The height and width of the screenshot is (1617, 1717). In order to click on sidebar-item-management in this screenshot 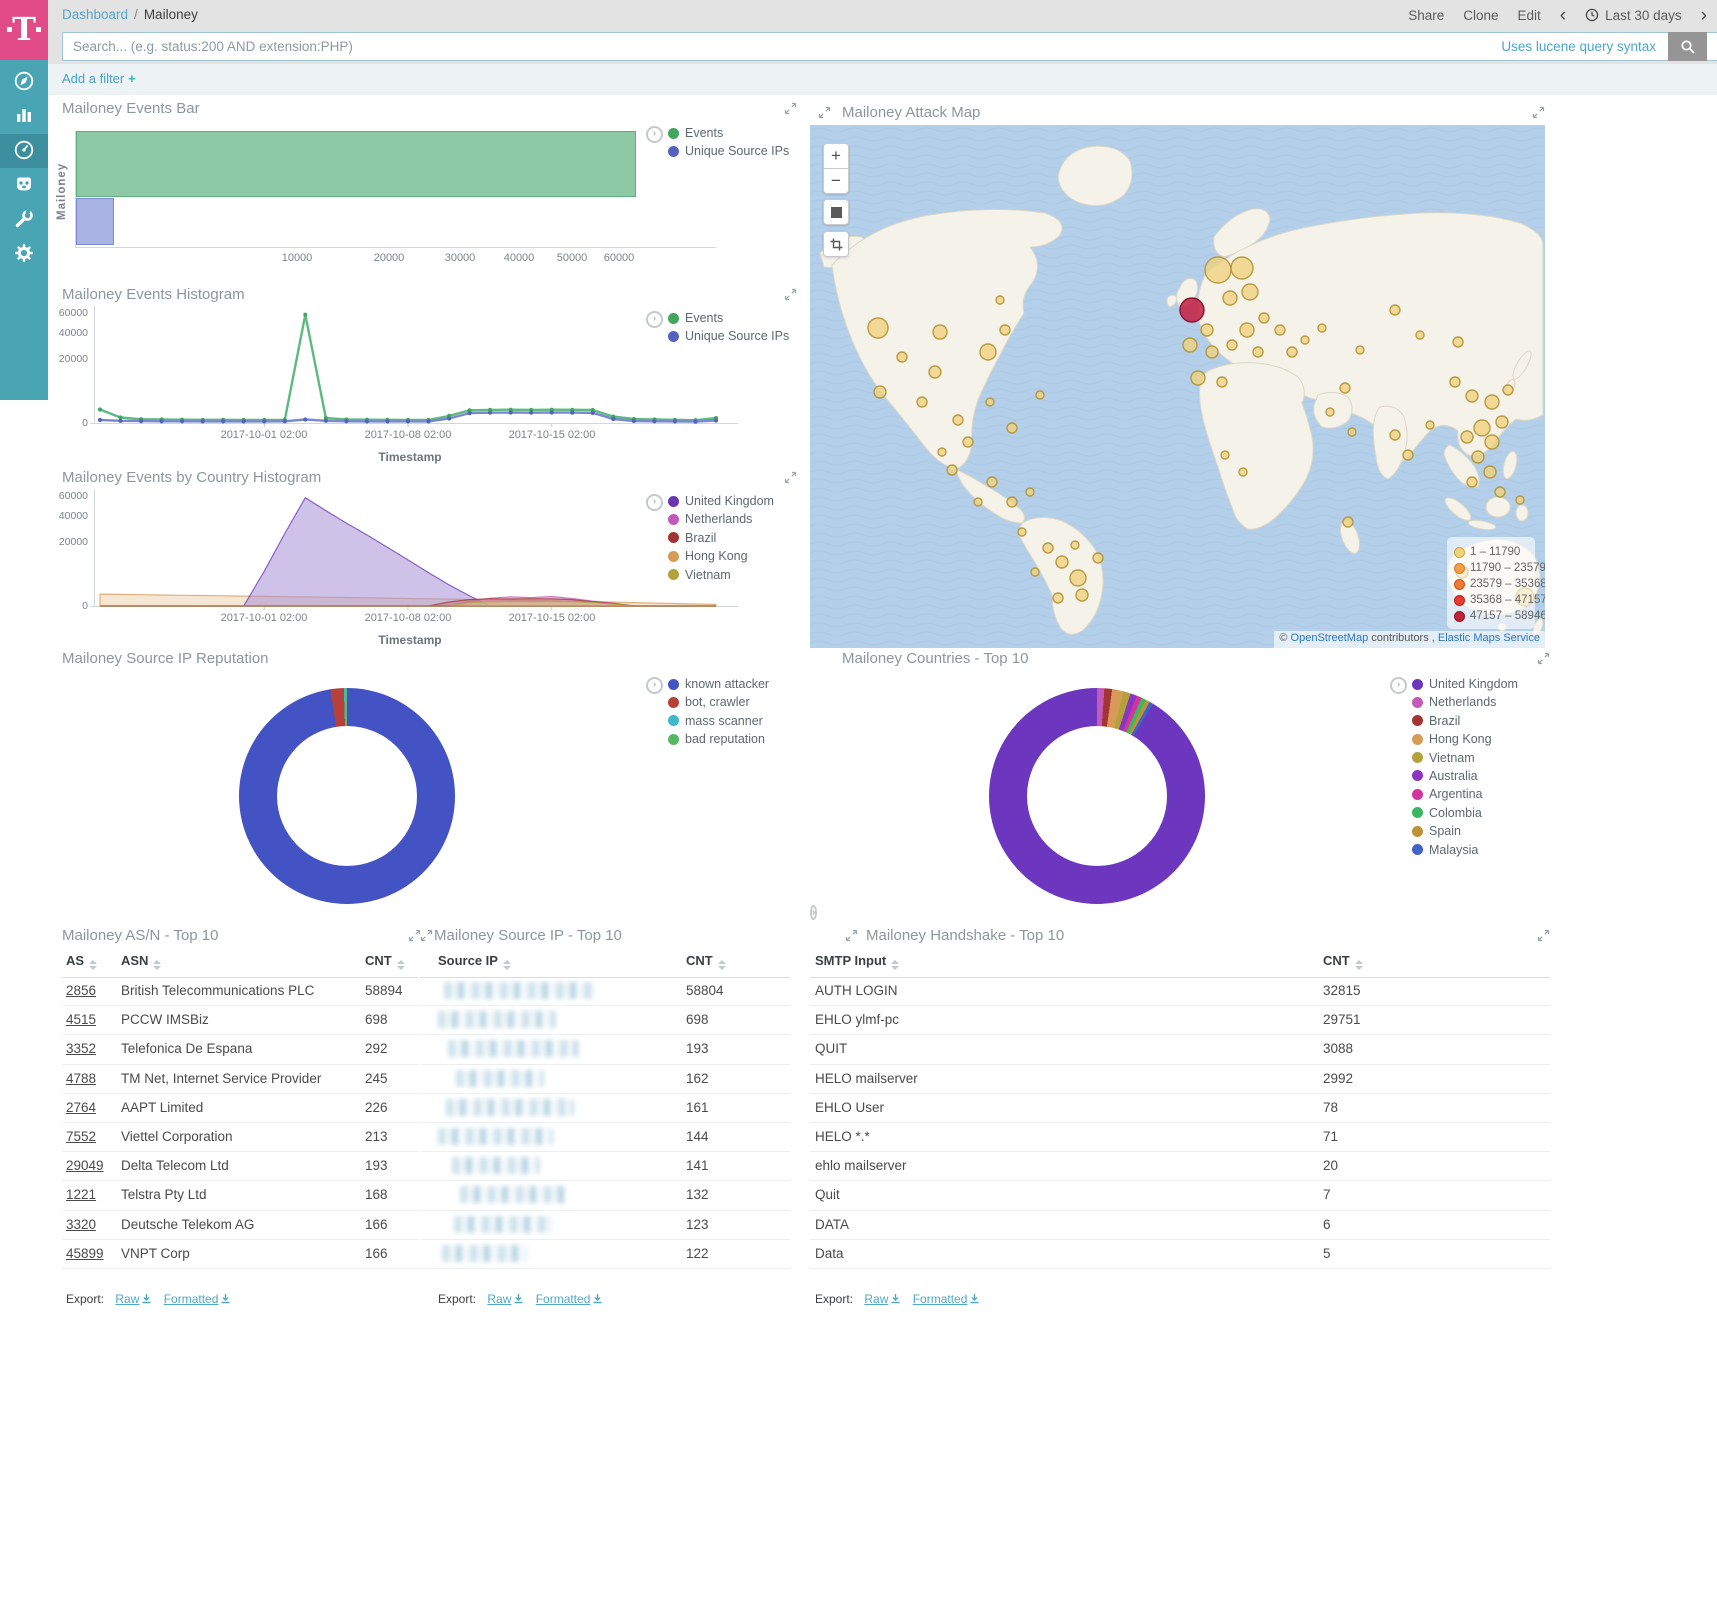, I will do `click(24, 255)`.